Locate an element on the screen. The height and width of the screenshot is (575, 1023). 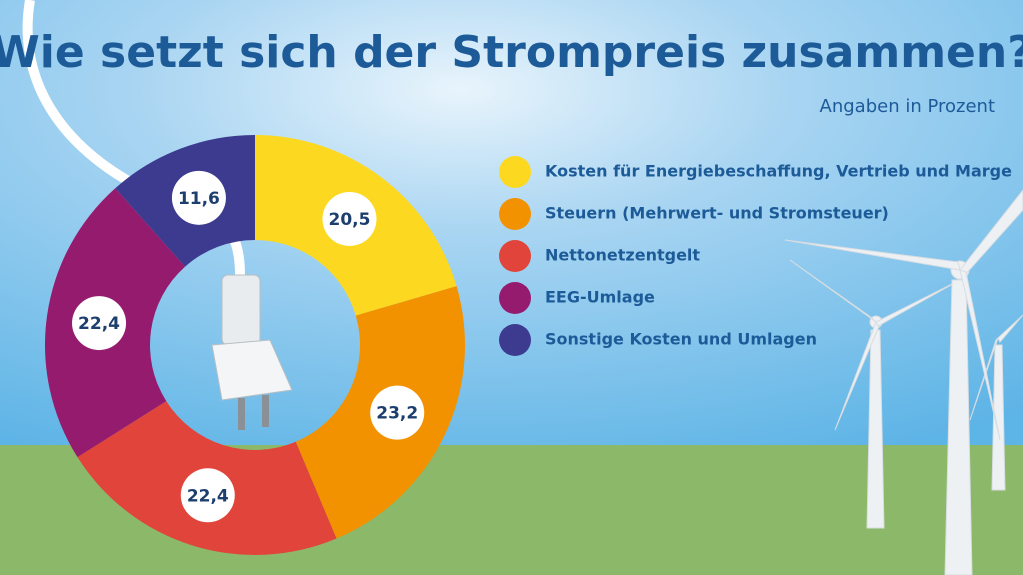
legend-label: Steuern (Mehrwert- und Stromsteuer) is located at coordinates (717, 213).